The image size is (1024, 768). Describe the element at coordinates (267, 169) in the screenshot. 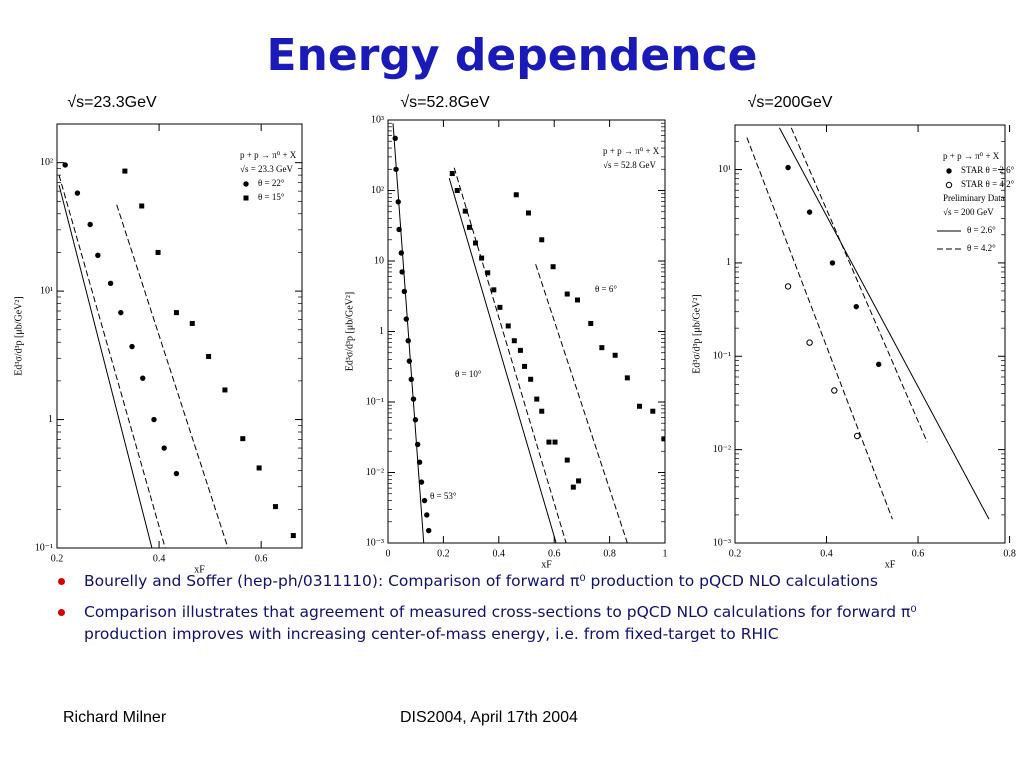

I see `legend-header: √s = 23.3 GeV` at that location.